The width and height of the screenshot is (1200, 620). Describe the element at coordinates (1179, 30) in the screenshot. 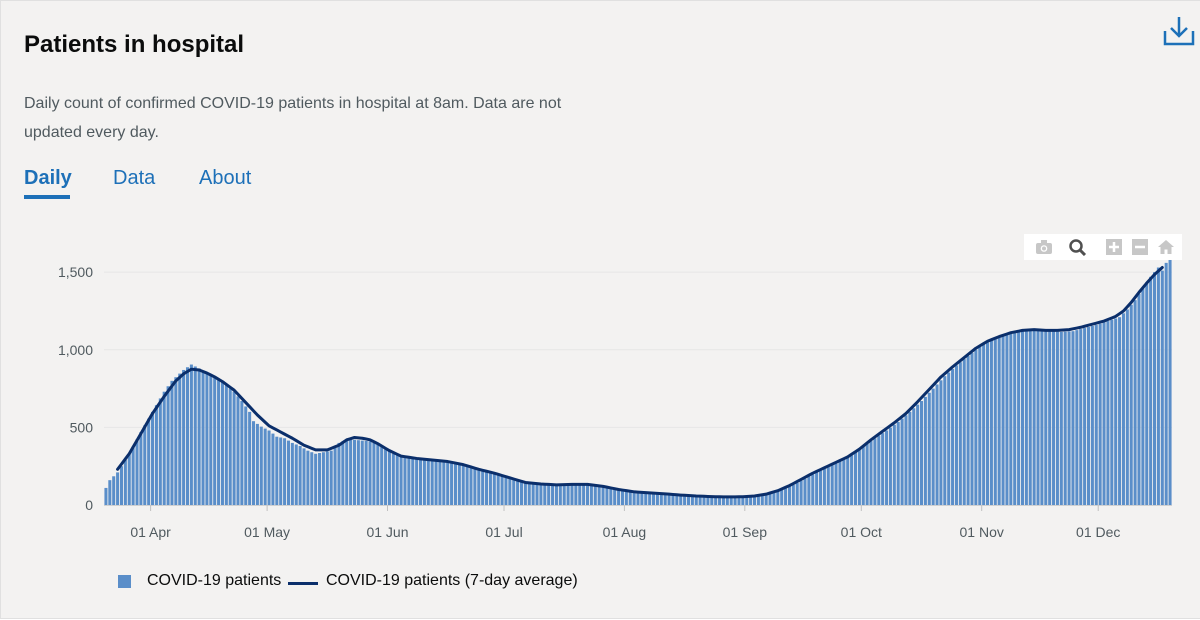

I see `download-icon` at that location.